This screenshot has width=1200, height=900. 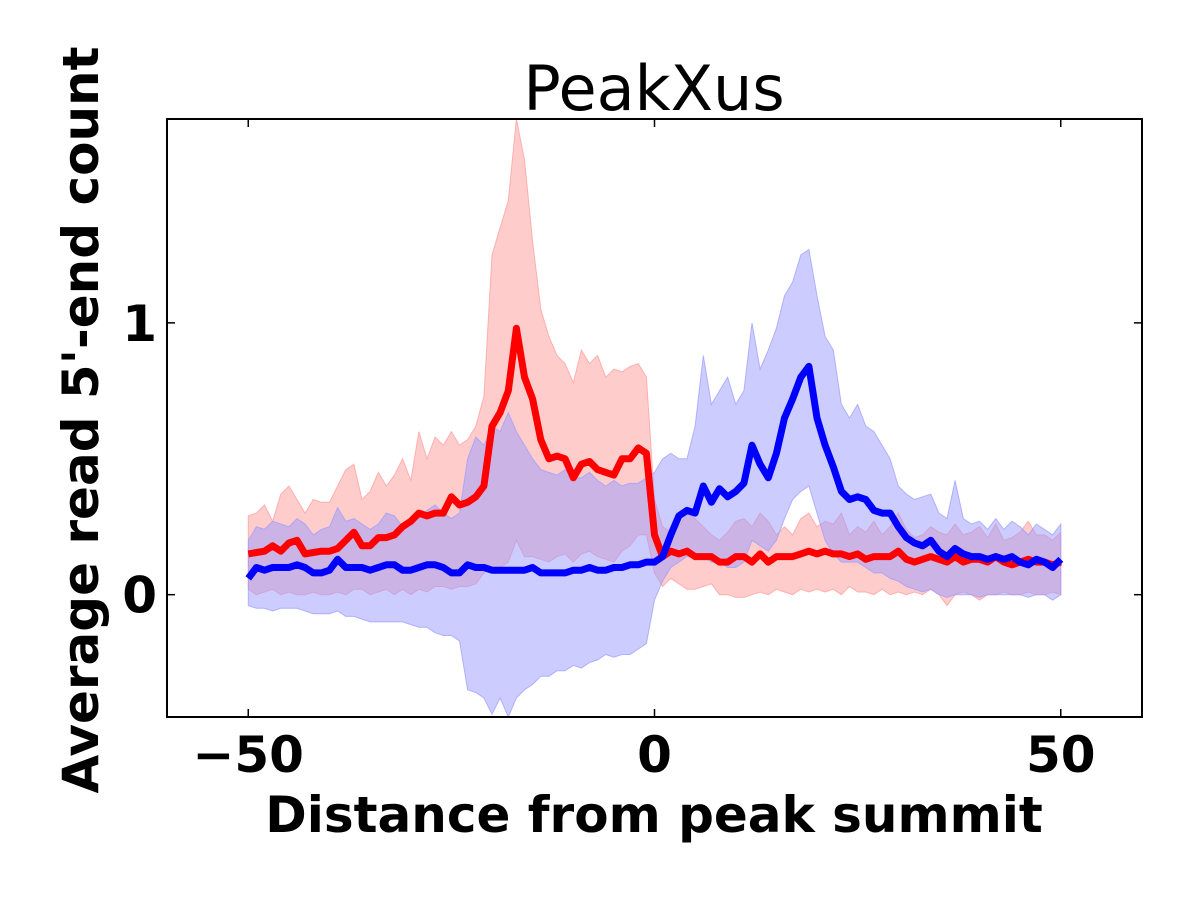 What do you see at coordinates (139, 596) in the screenshot?
I see `y-tick-label: 0` at bounding box center [139, 596].